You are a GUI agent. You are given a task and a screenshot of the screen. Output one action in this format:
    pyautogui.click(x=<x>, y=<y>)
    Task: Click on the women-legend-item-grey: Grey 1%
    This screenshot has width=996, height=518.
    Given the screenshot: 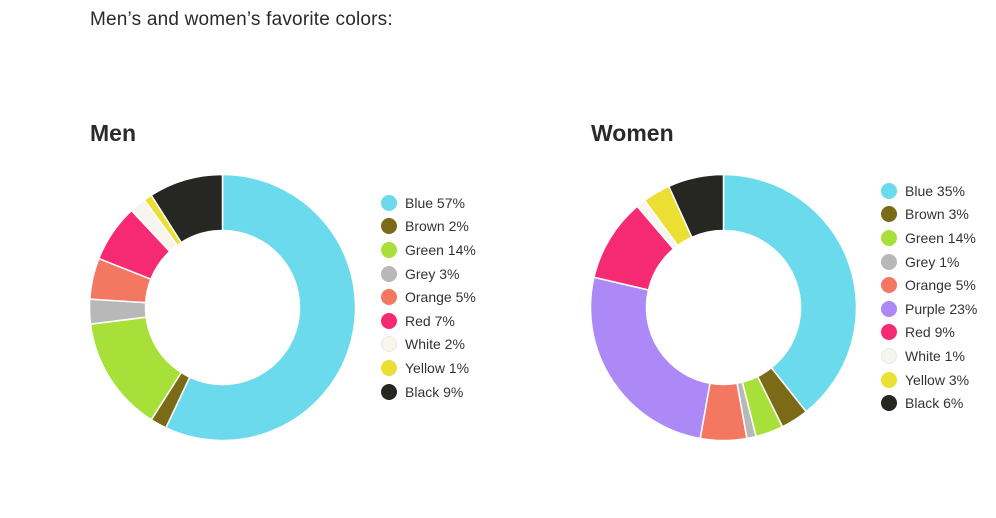 What is the action you would take?
    pyautogui.click(x=929, y=262)
    